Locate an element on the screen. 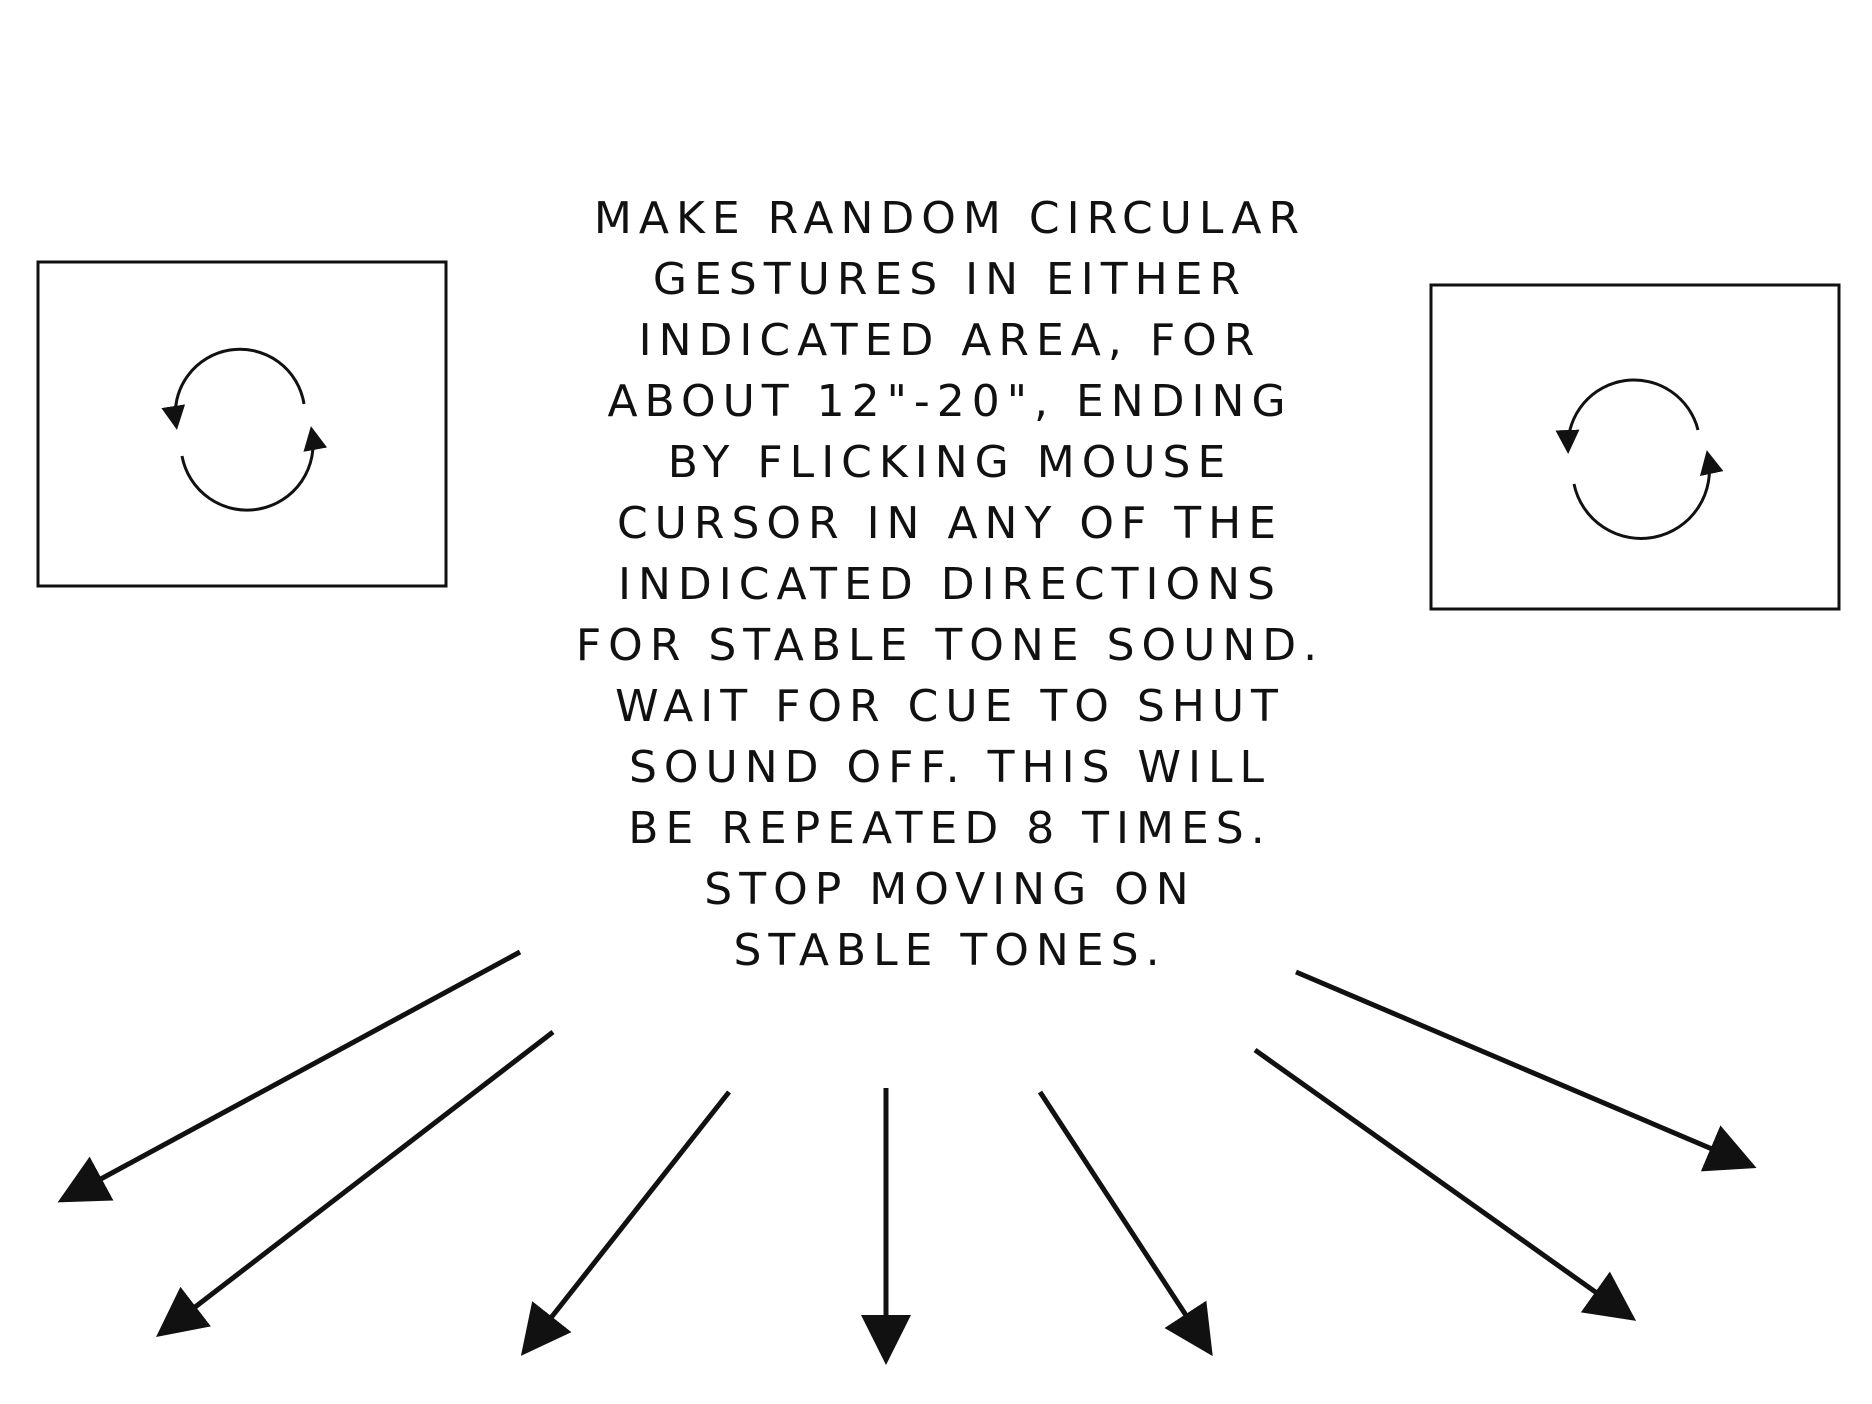 Image resolution: width=1872 pixels, height=1404 pixels. instruction-line: SOUND OFF. THIS WILL is located at coordinates (950, 767).